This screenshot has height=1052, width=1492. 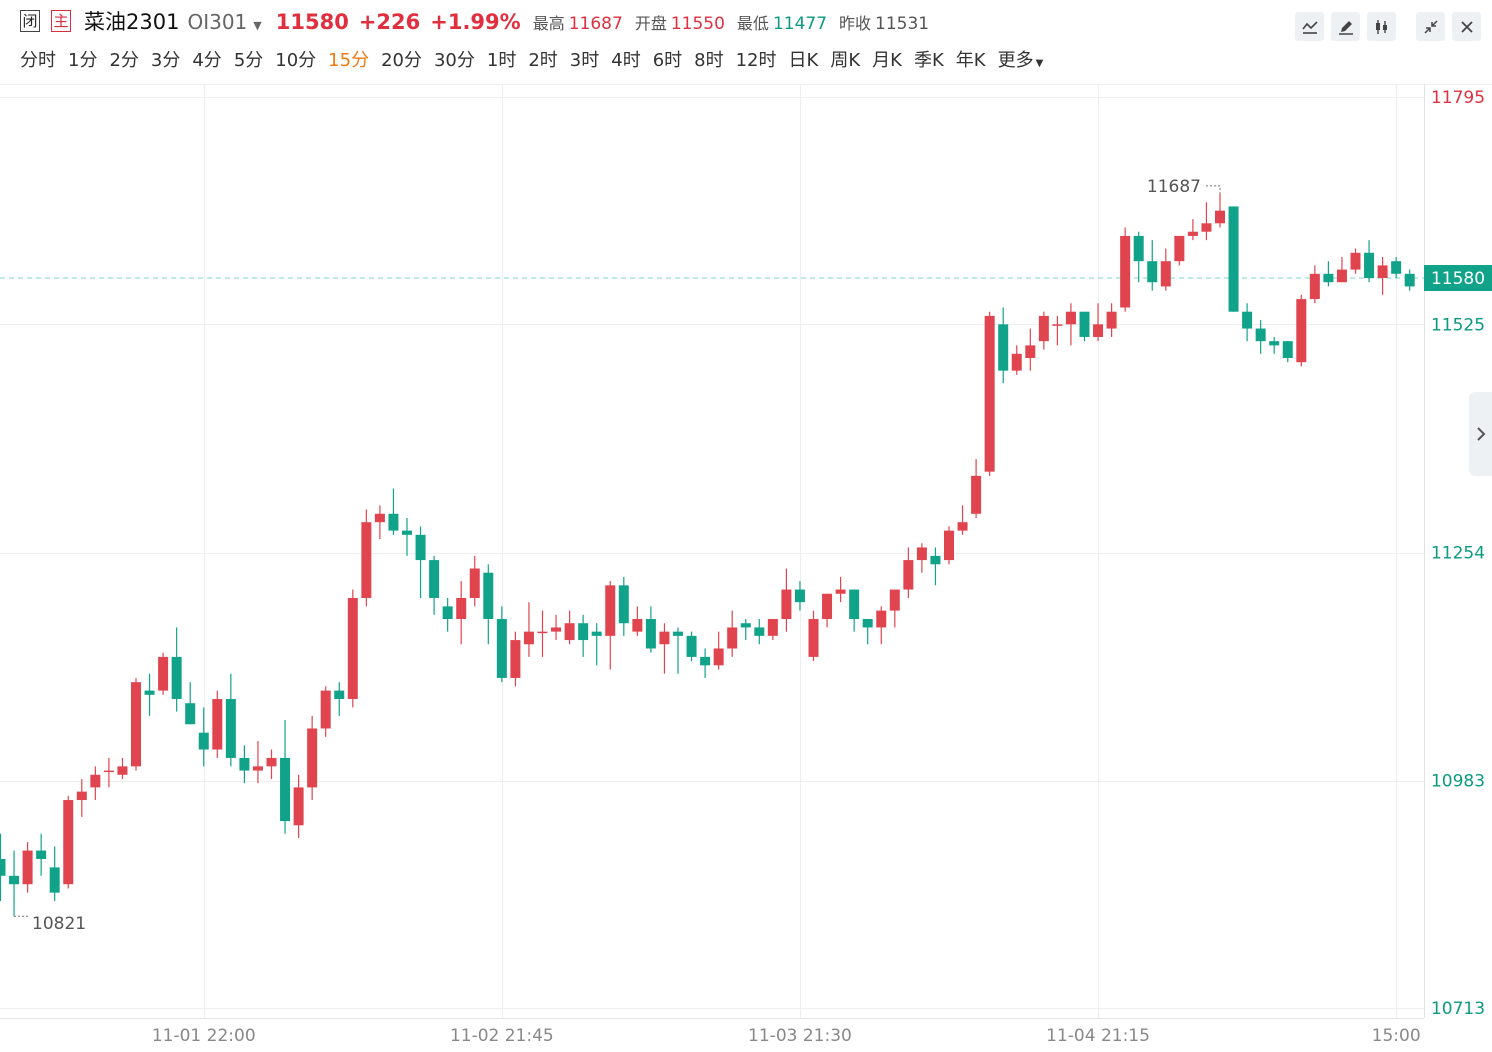 I want to click on period-item: 2时, so click(x=543, y=60).